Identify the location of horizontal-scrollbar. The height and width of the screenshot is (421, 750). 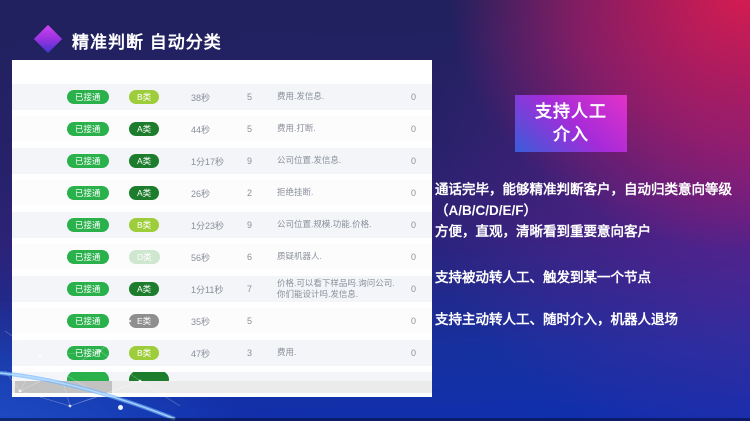
(222, 387).